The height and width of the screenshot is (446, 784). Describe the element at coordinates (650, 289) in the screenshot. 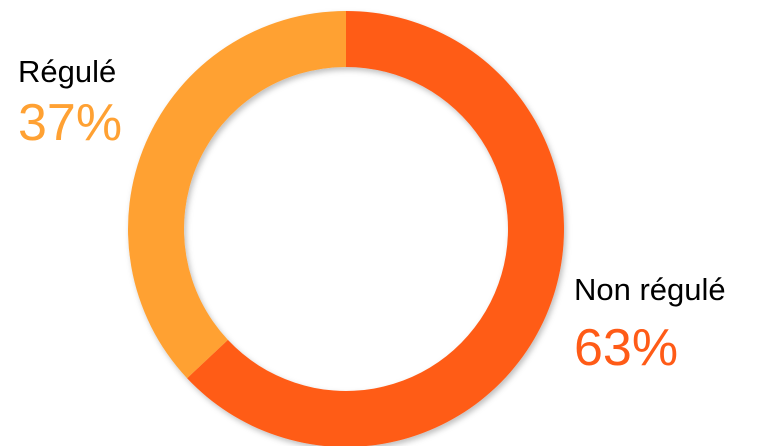

I see `category-label: Non régulé` at that location.